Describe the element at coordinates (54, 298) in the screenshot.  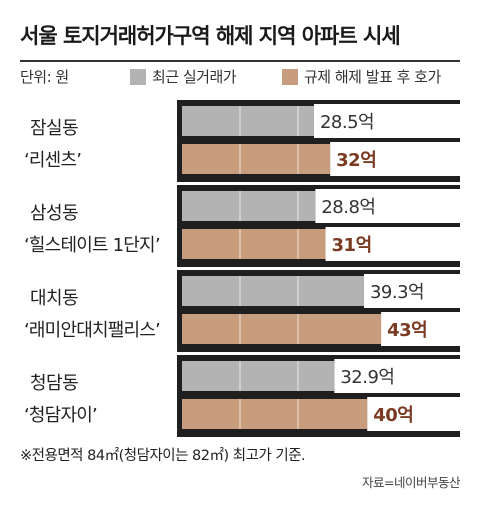
I see `category-district-label: 대치동` at that location.